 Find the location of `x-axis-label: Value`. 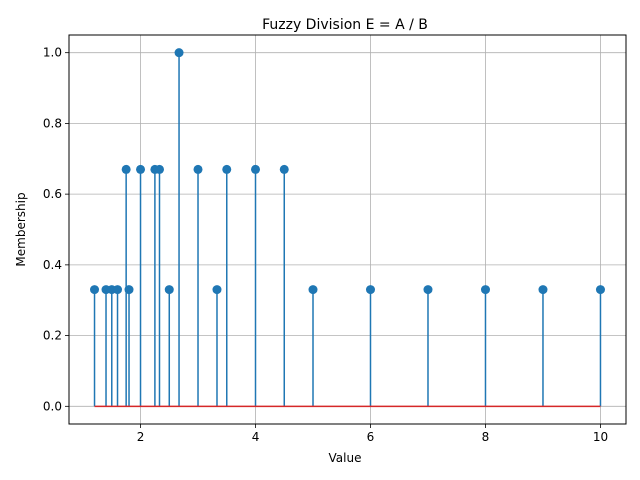

x-axis-label: Value is located at coordinates (345, 458).